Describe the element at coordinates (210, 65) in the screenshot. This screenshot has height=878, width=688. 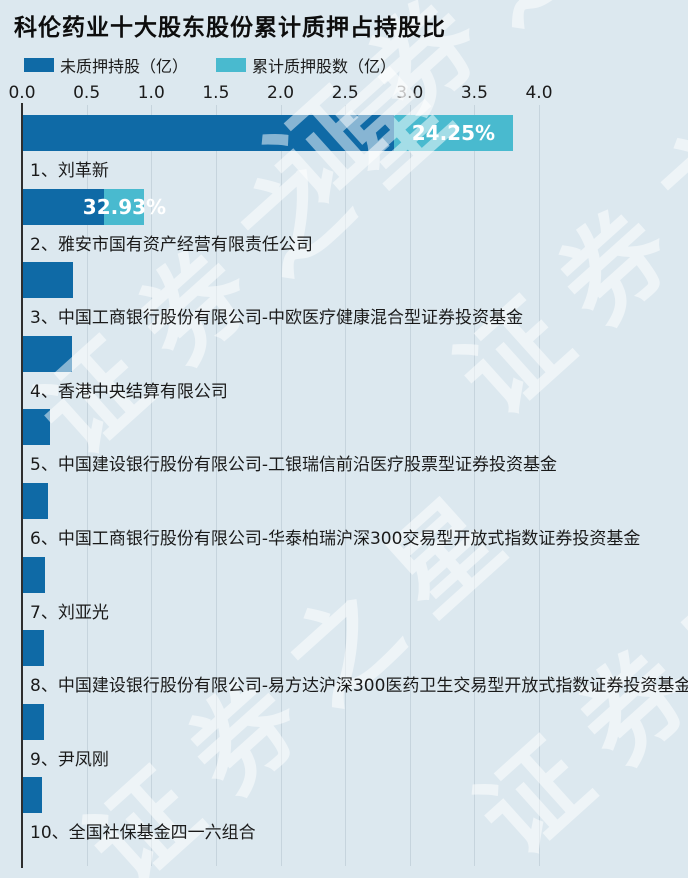
I see `legend: 未质押持股（亿） 累计质押股数（亿）` at that location.